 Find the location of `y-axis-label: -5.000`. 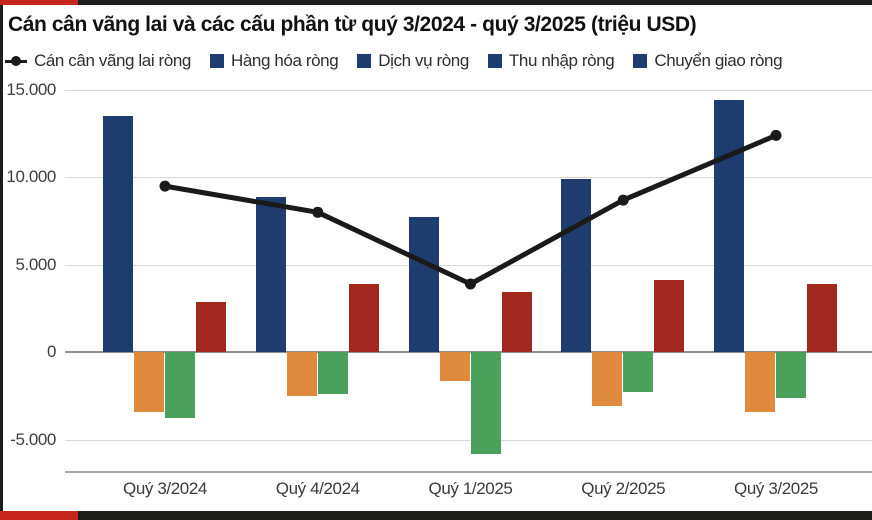

y-axis-label: -5.000 is located at coordinates (33, 439).